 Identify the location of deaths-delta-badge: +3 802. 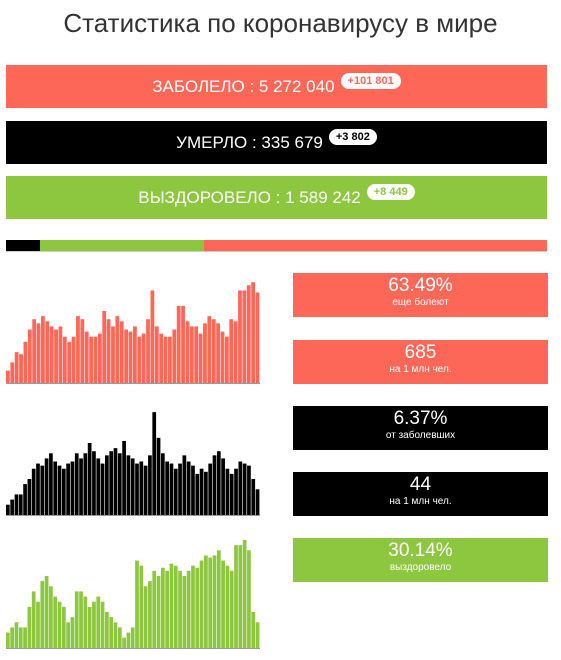
(352, 136).